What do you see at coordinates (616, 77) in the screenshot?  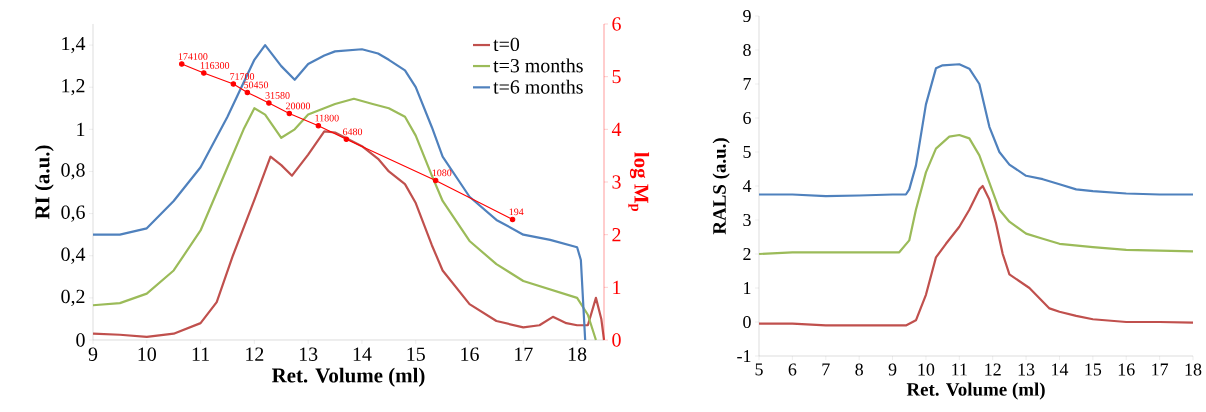 I see `y2-tick-label: 5` at bounding box center [616, 77].